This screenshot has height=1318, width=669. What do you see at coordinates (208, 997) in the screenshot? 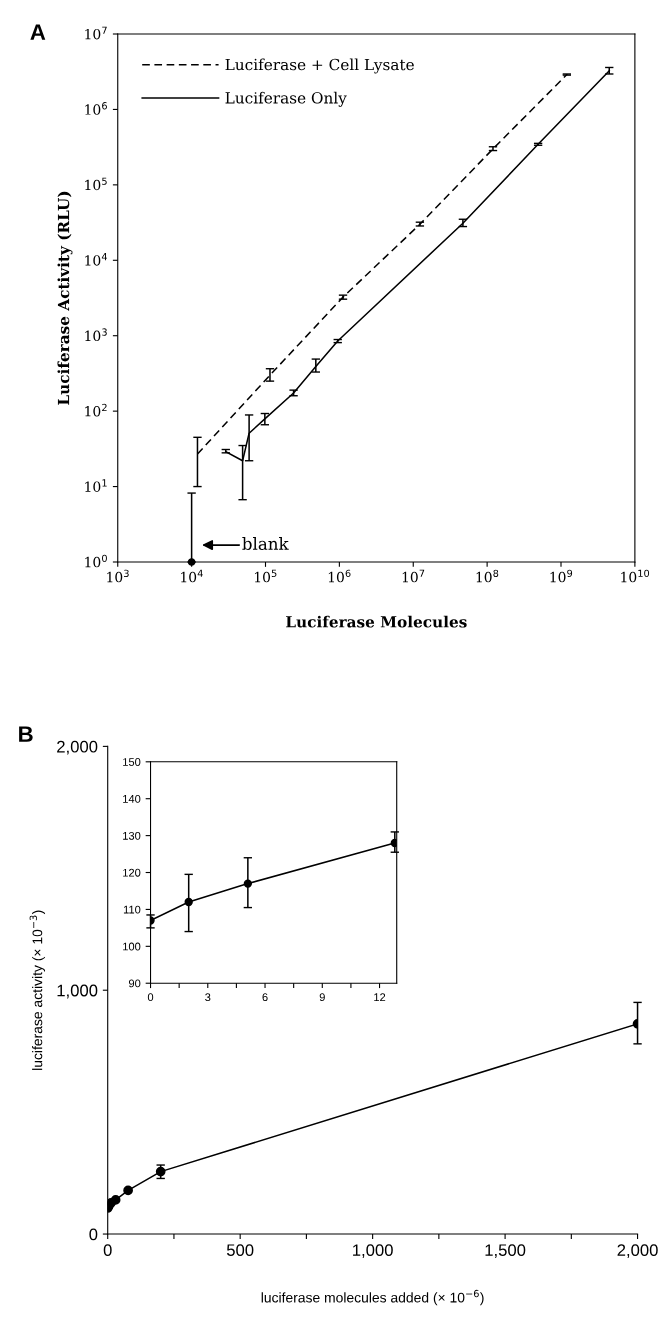
I see `x-tick-label: 3` at bounding box center [208, 997].